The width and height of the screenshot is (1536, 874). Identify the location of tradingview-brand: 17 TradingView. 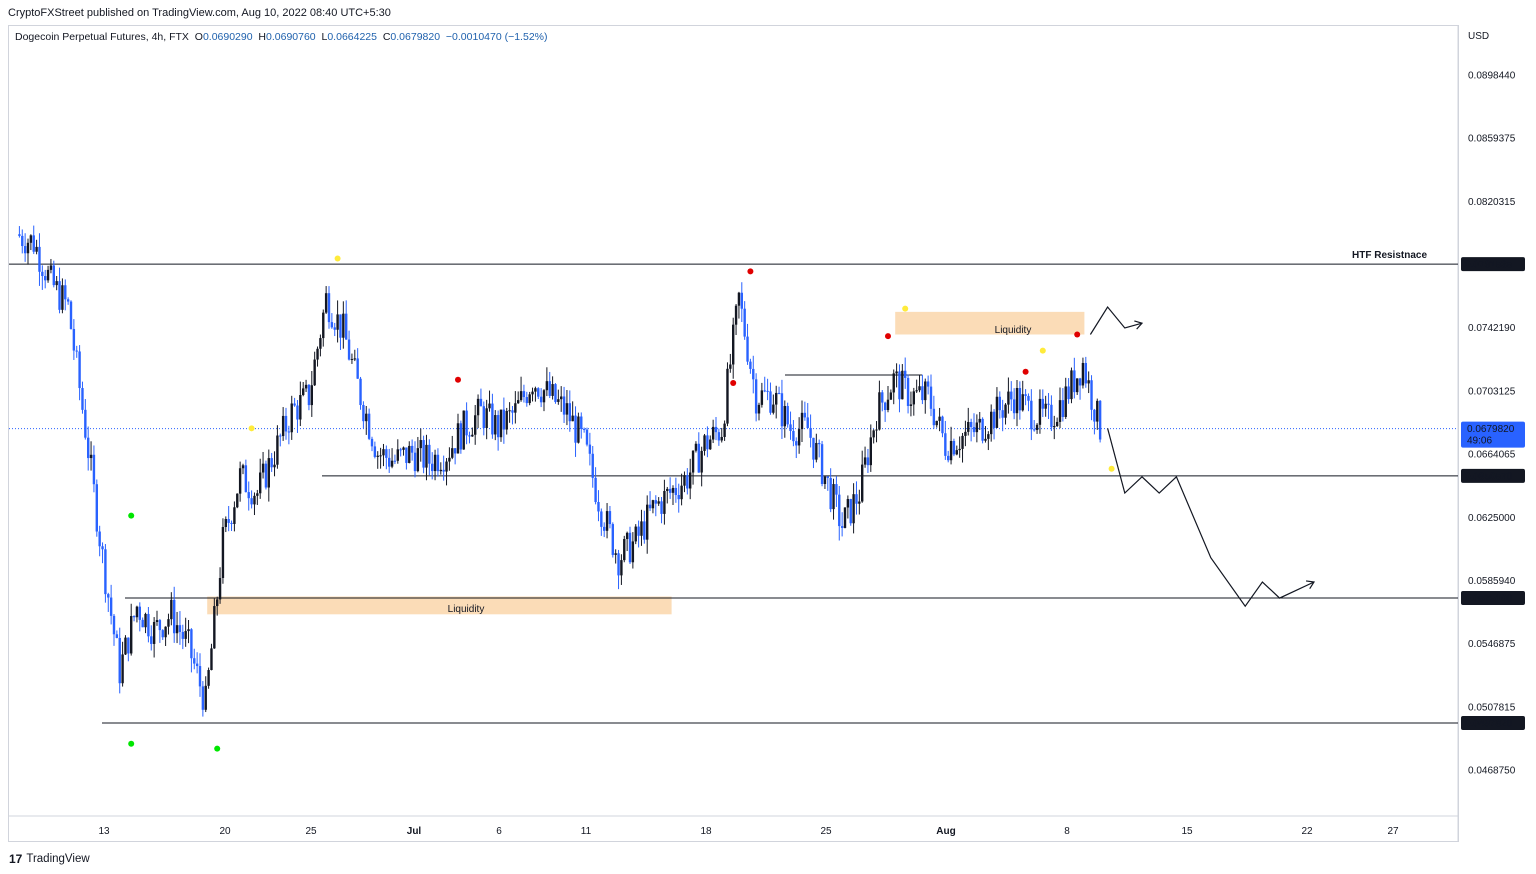
(49, 859).